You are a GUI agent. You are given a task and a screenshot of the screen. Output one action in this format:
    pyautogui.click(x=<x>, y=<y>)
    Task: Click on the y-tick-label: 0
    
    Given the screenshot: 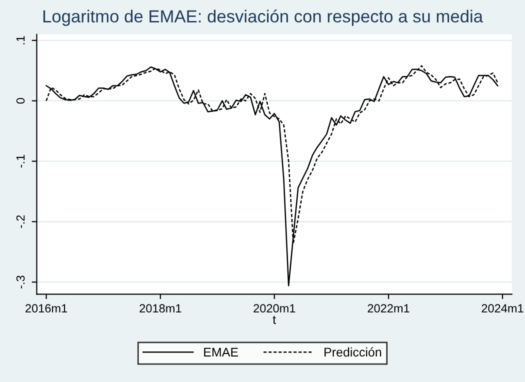 What is the action you would take?
    pyautogui.click(x=20, y=101)
    